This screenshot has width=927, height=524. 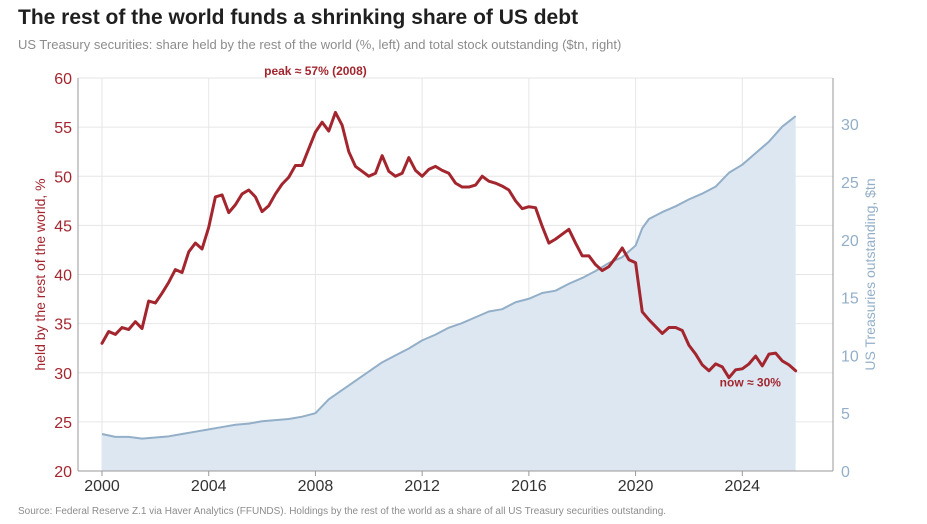 I want to click on y-right-tick-label: 20, so click(x=850, y=241).